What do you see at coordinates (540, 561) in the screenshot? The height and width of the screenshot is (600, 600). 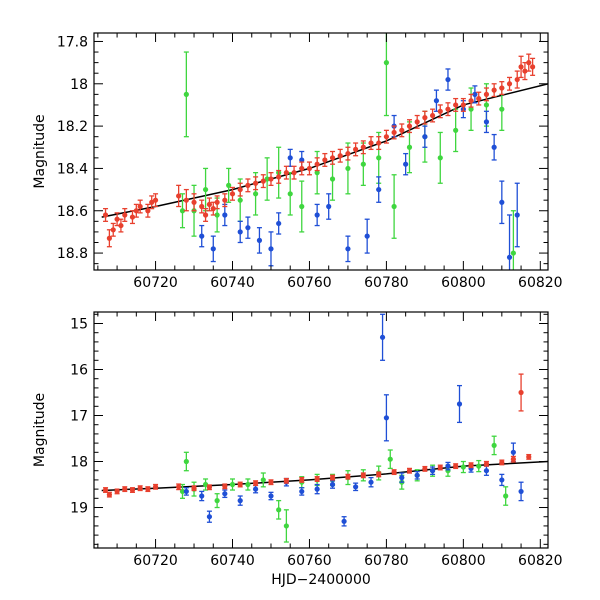 I see `x-tick-label: 60820` at bounding box center [540, 561].